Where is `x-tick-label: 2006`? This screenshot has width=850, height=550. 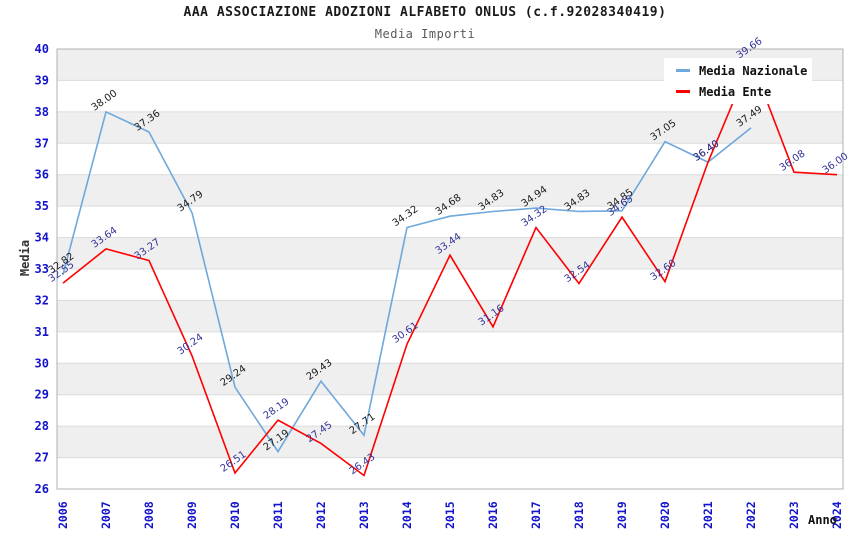
x-tick-label: 2006 is located at coordinates (63, 515).